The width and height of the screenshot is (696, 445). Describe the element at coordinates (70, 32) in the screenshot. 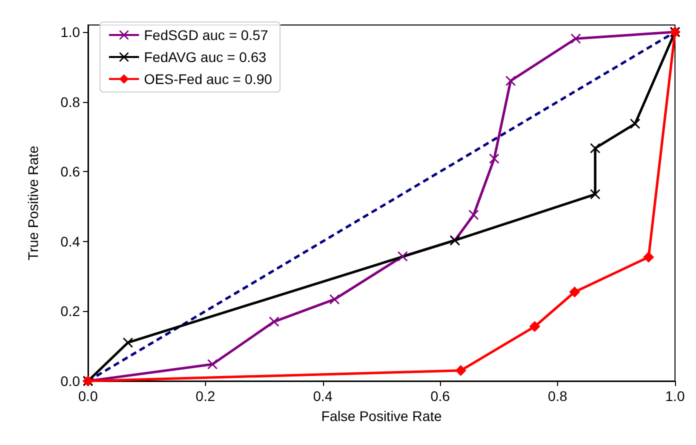

I see `y-tick-label: 1.0` at that location.